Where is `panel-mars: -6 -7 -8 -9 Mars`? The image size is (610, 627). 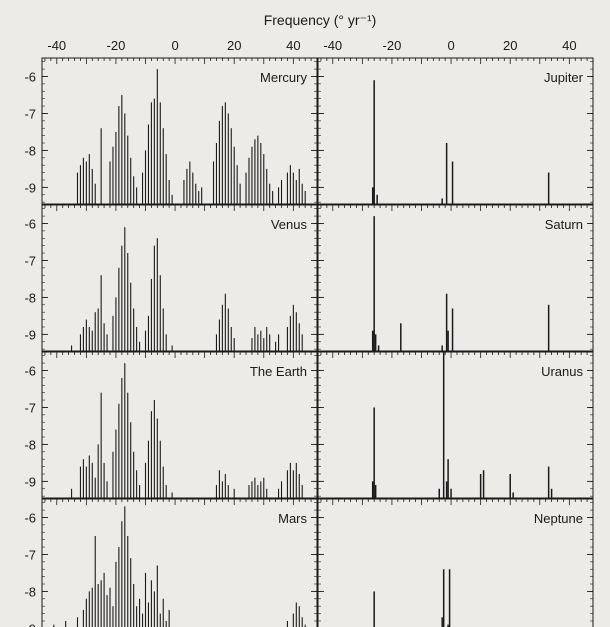
panel-mars: -6 -7 -8 -9 Mars is located at coordinates (171, 562).